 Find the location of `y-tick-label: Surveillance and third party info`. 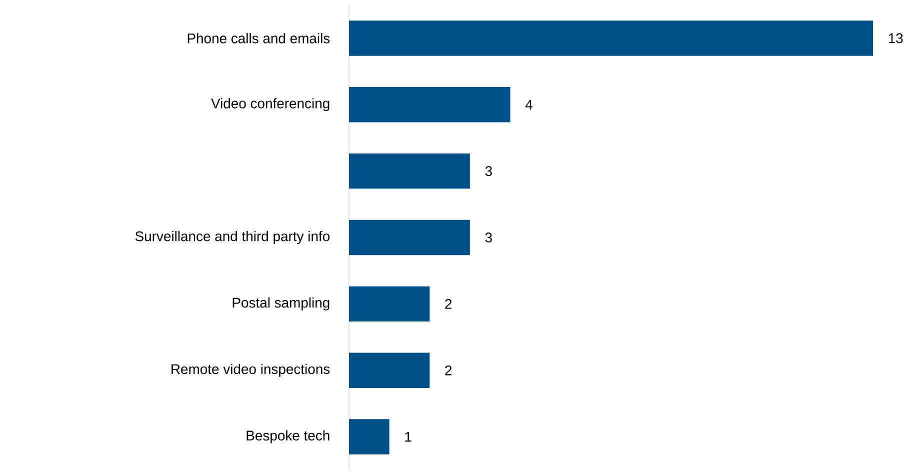

y-tick-label: Surveillance and third party info is located at coordinates (232, 237).